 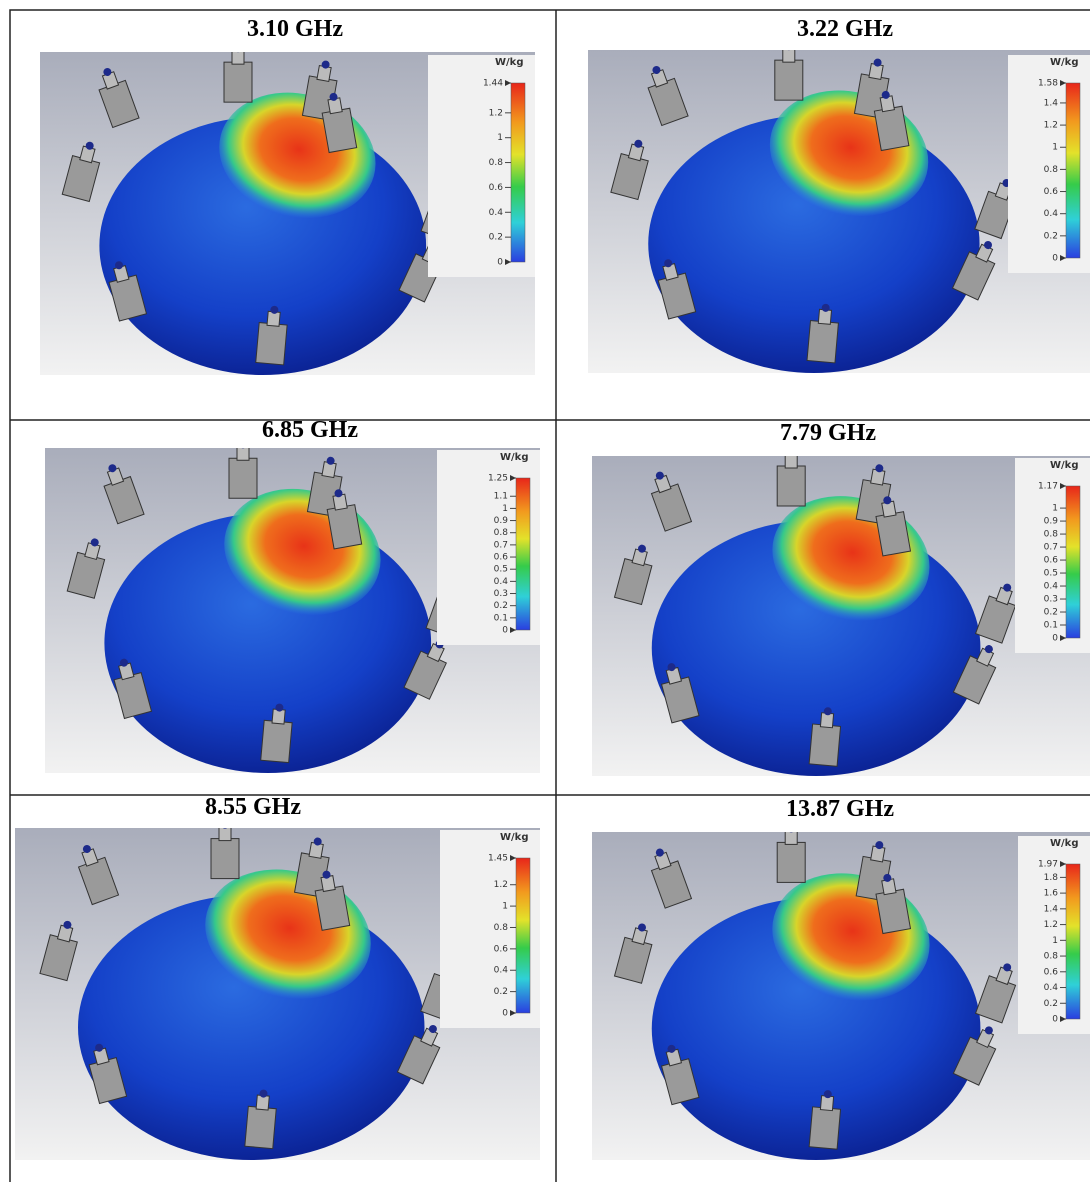 I want to click on colorbar-tick-label: 1.1, so click(x=501, y=497).